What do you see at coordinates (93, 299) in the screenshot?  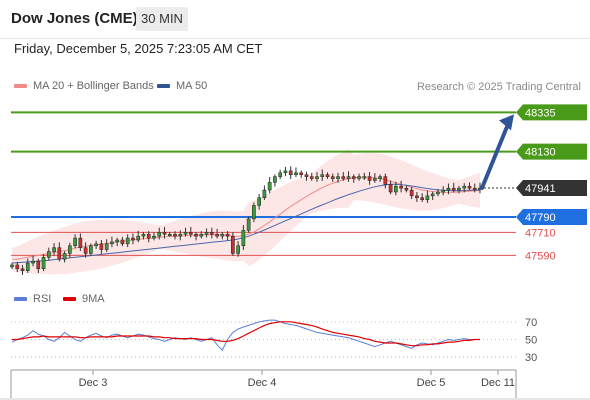 I see `legend-9ma-label: 9MA` at bounding box center [93, 299].